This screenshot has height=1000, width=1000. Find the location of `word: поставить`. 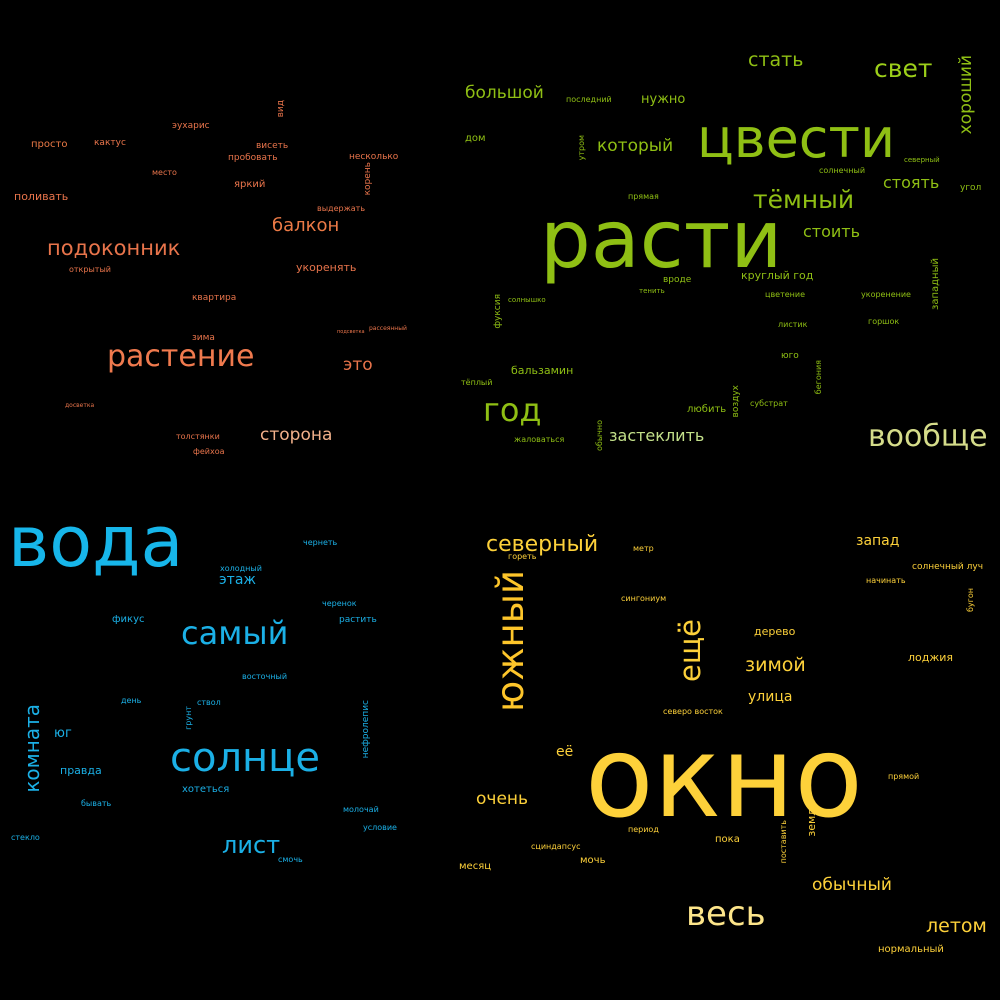

word: поставить is located at coordinates (783, 842).